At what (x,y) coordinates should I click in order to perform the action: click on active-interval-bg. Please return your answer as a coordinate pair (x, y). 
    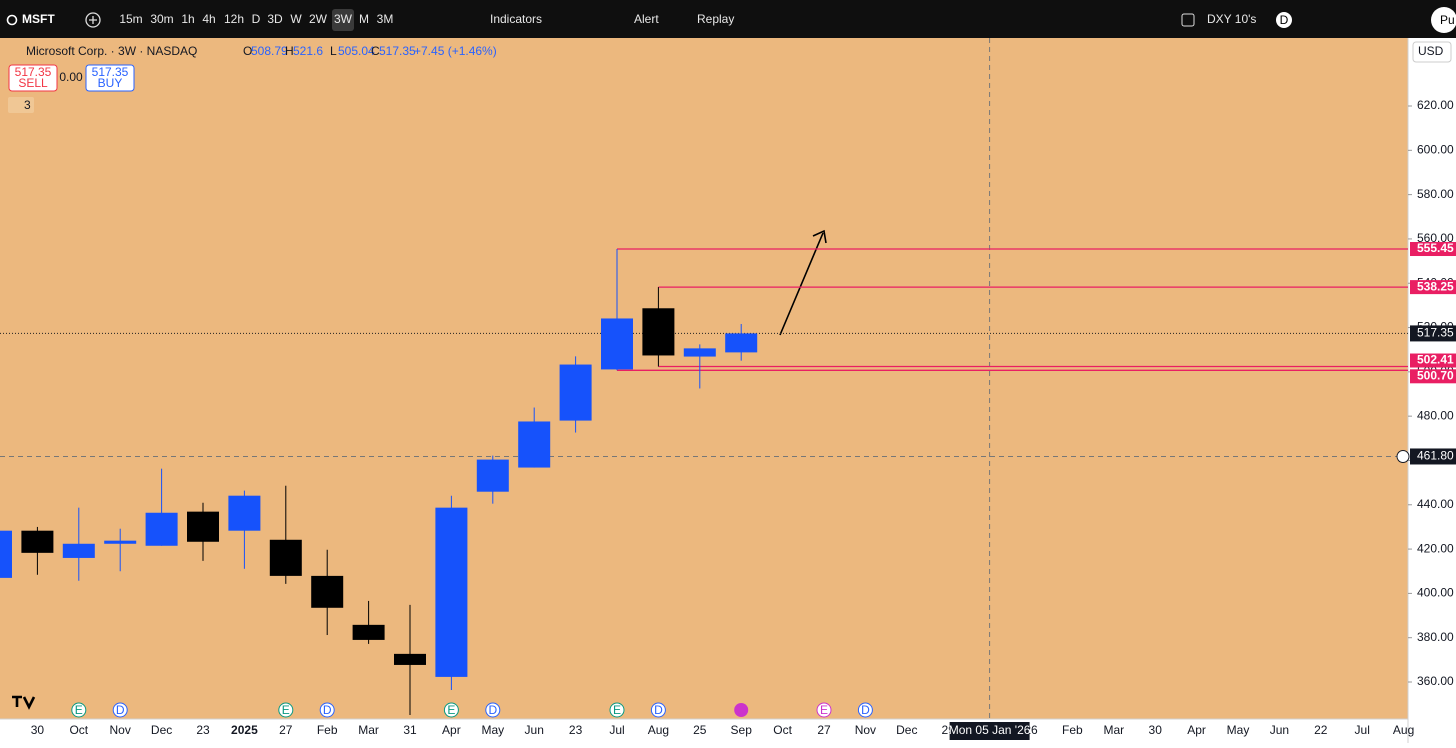
    Looking at the image, I should click on (343, 20).